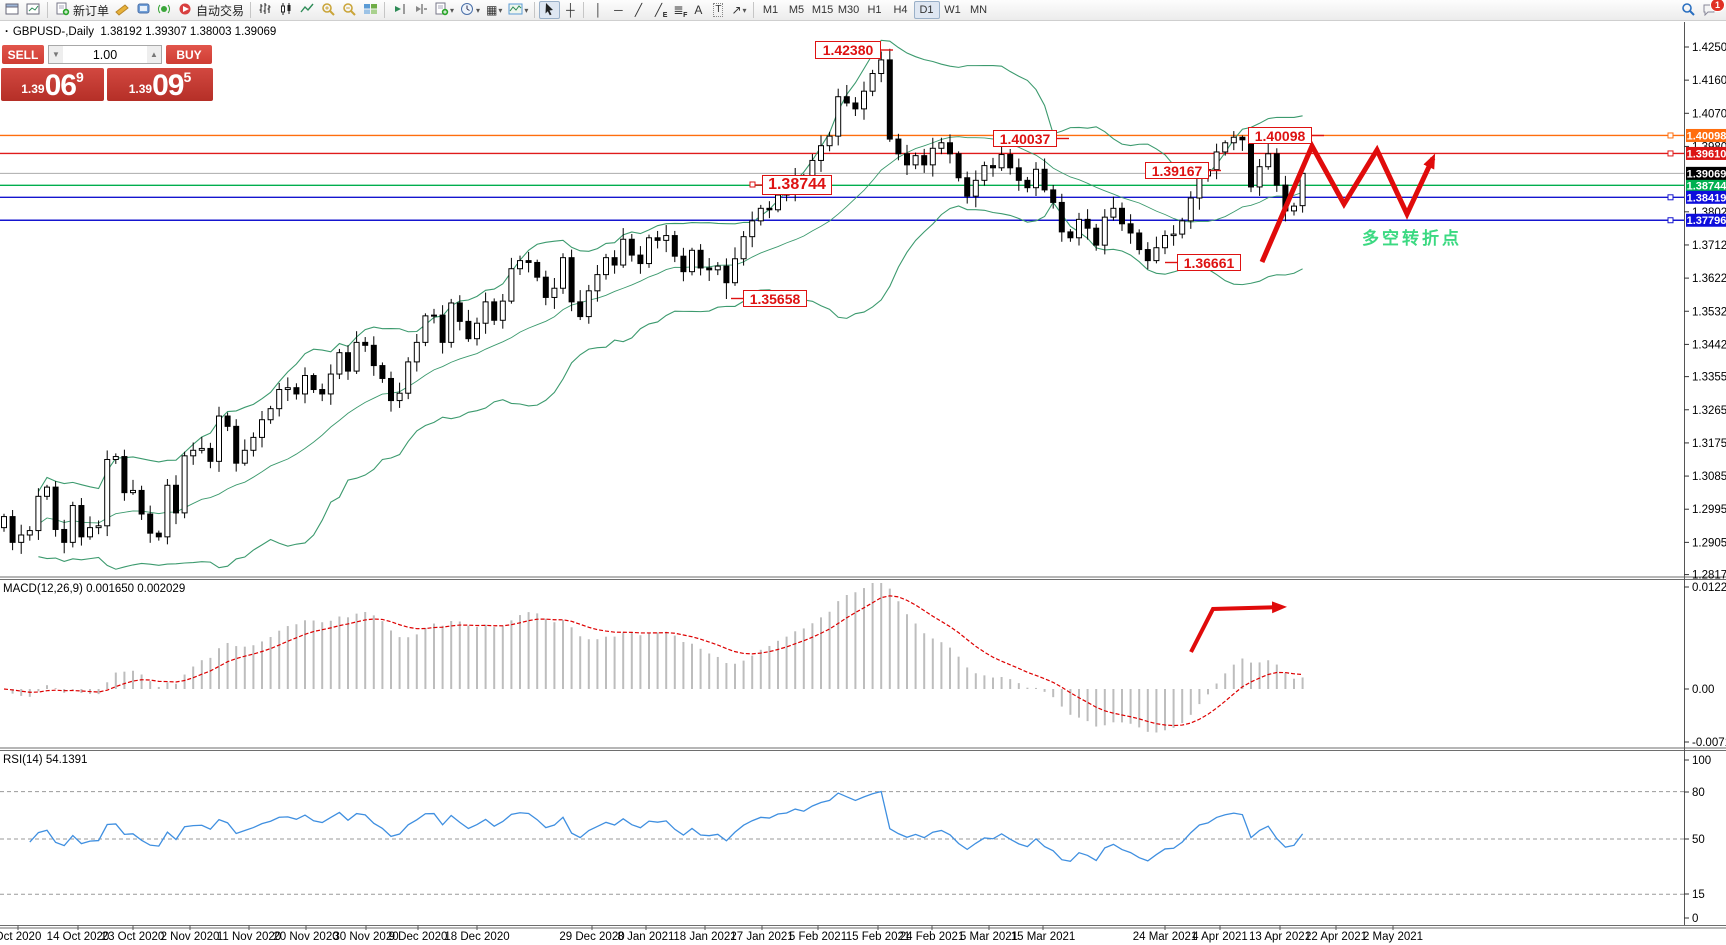  I want to click on horizontal-line-button: ─, so click(618, 10).